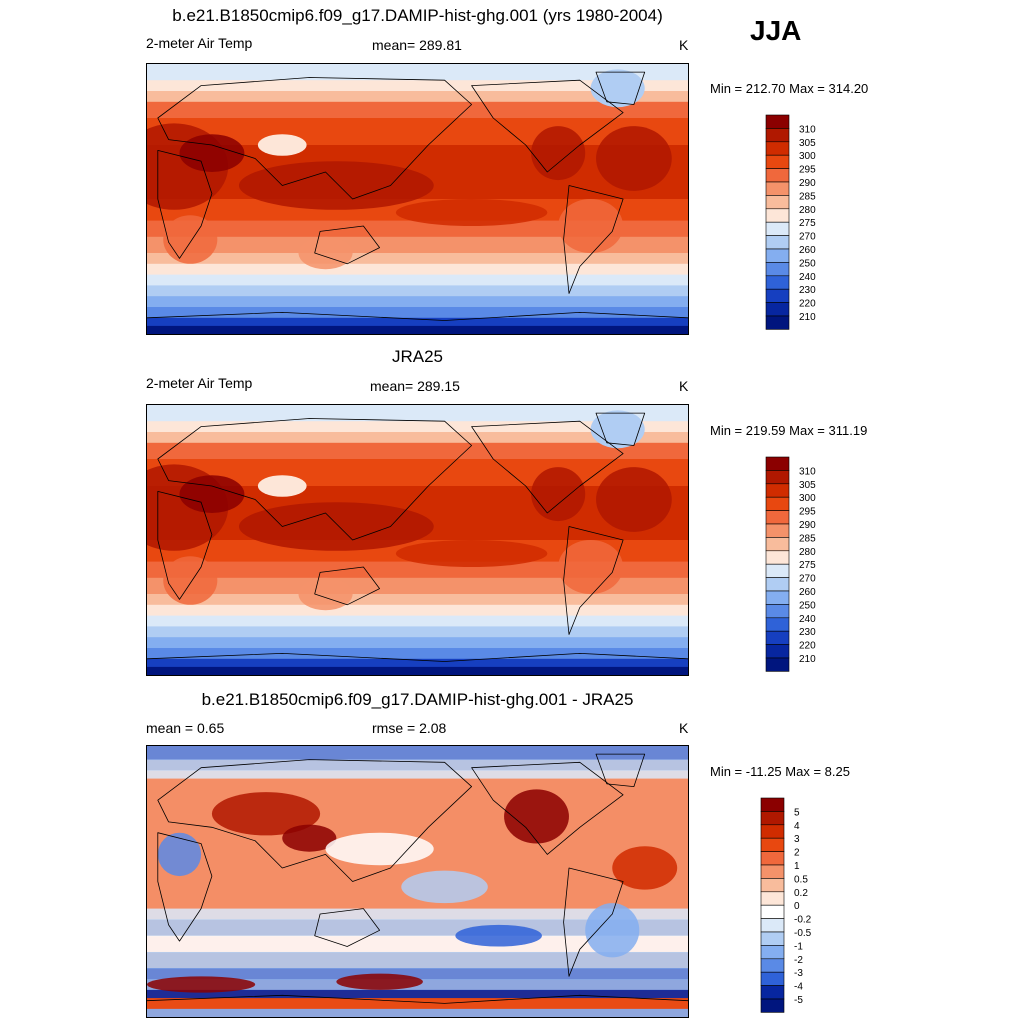 The width and height of the screenshot is (1024, 1024). Describe the element at coordinates (801, 893) in the screenshot. I see `colorbar-tick-label: 0.2` at that location.